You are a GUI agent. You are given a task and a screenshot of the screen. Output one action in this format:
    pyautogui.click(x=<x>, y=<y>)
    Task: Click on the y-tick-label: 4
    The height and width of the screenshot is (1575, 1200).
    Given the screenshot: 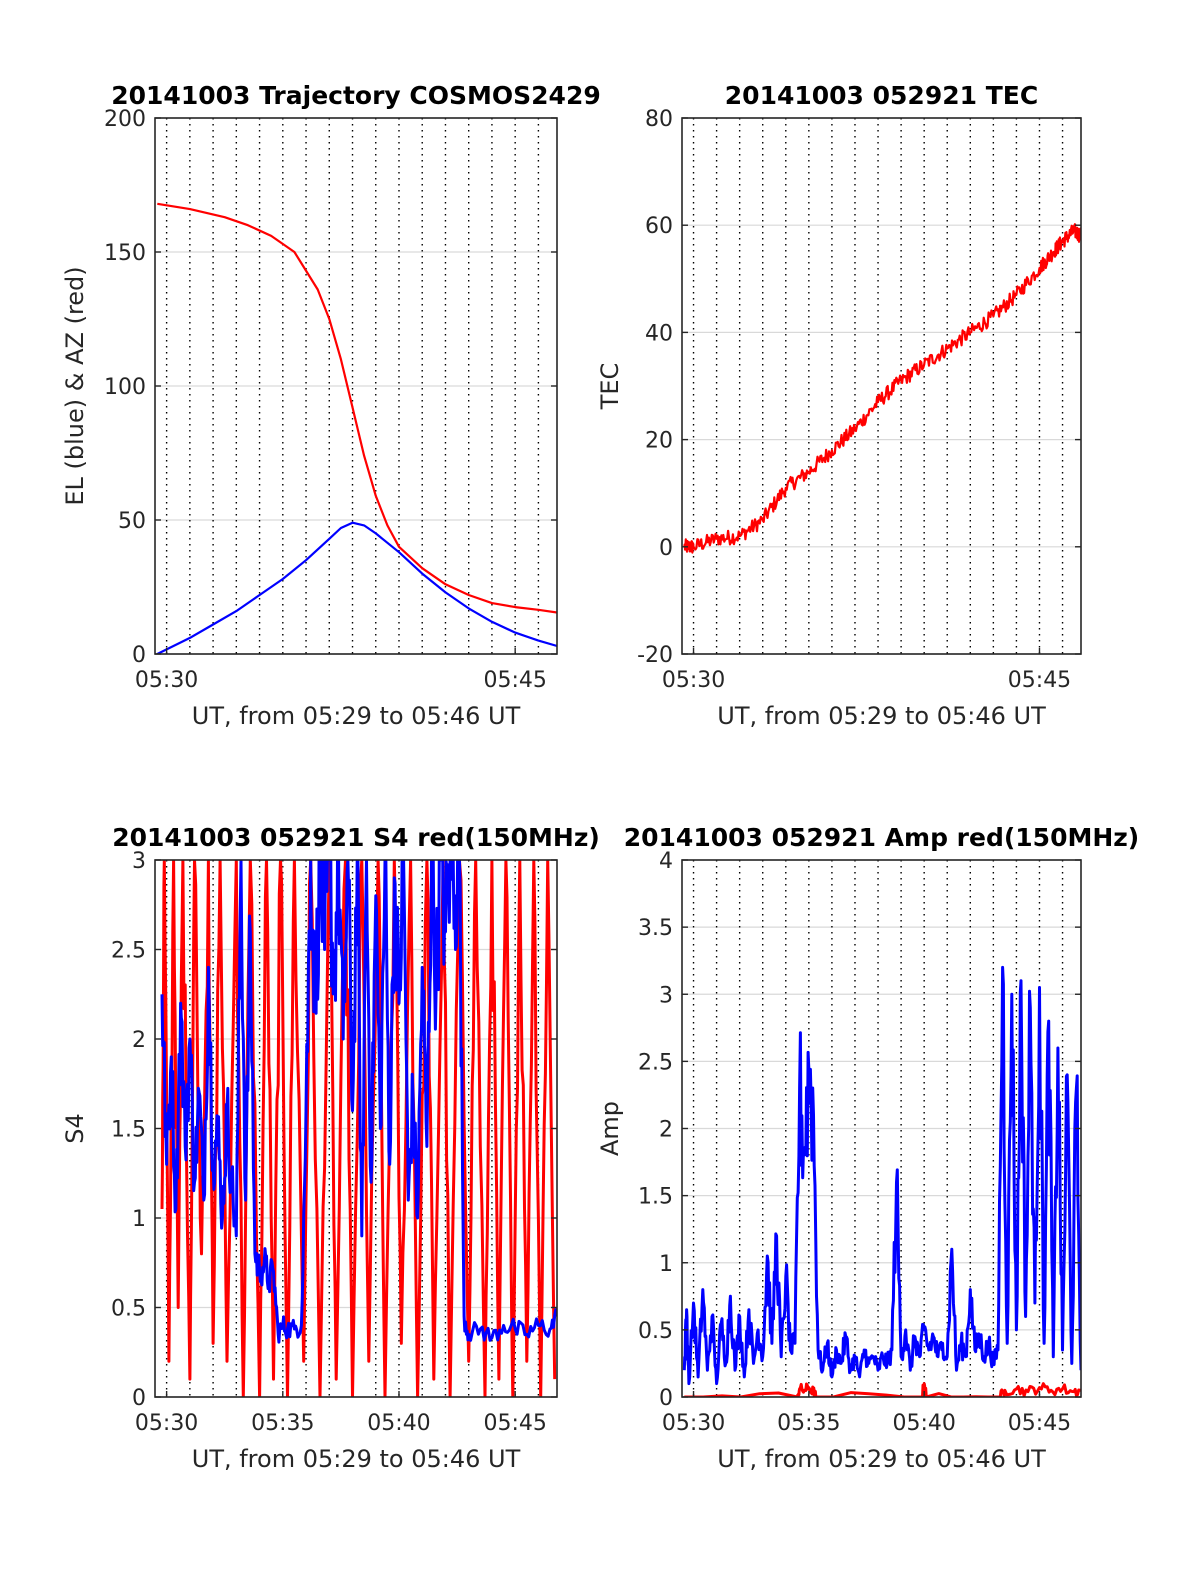 What is the action you would take?
    pyautogui.click(x=666, y=861)
    